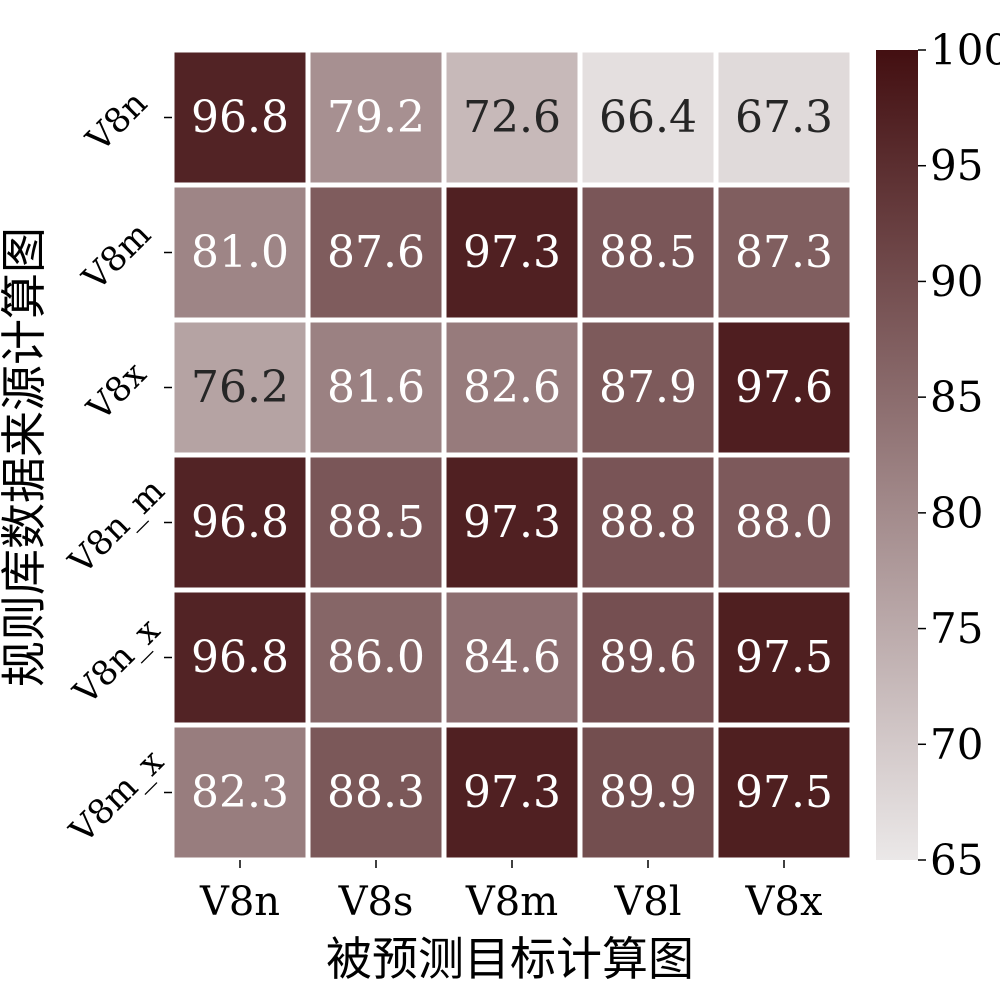 The height and width of the screenshot is (1000, 1000). Describe the element at coordinates (116, 121) in the screenshot. I see `y-tick-label: V8n` at that location.